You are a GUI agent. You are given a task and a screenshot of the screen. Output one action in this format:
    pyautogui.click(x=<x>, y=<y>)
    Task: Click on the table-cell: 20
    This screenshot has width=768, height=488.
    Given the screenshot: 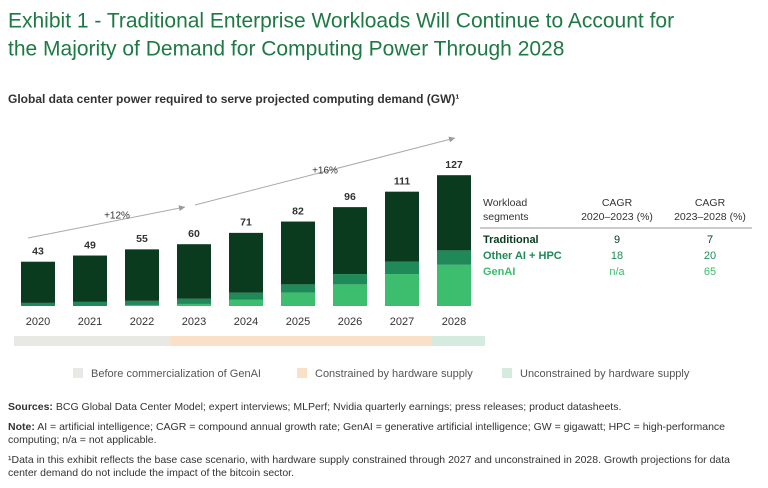 What is the action you would take?
    pyautogui.click(x=710, y=256)
    